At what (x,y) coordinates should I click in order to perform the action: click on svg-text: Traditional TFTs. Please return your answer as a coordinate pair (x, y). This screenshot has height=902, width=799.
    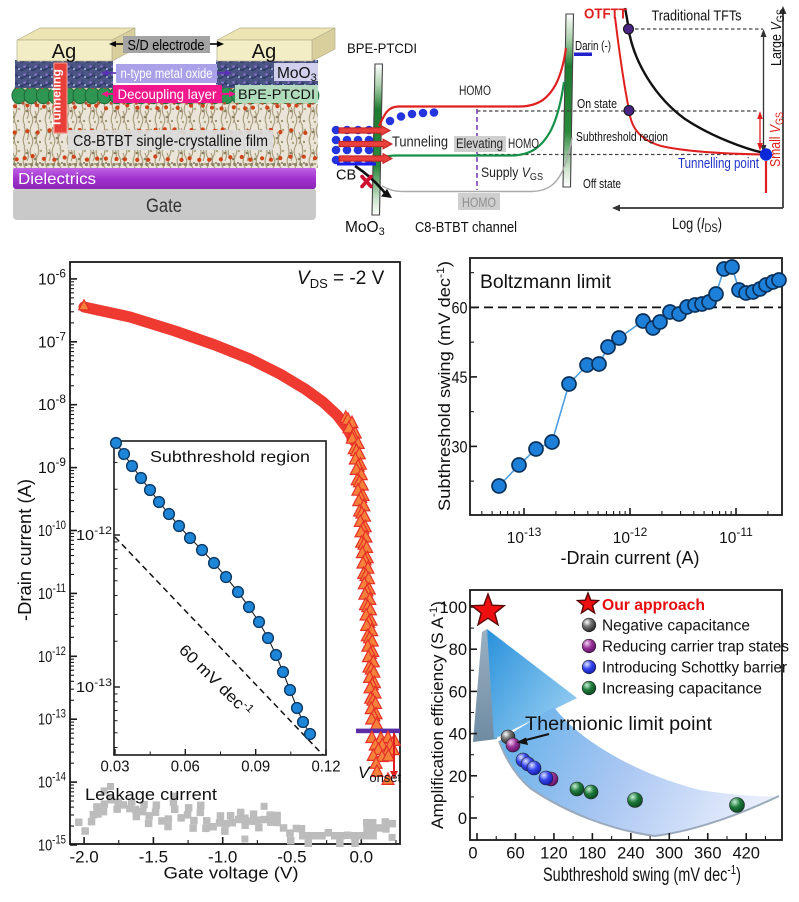
    Looking at the image, I should click on (697, 17).